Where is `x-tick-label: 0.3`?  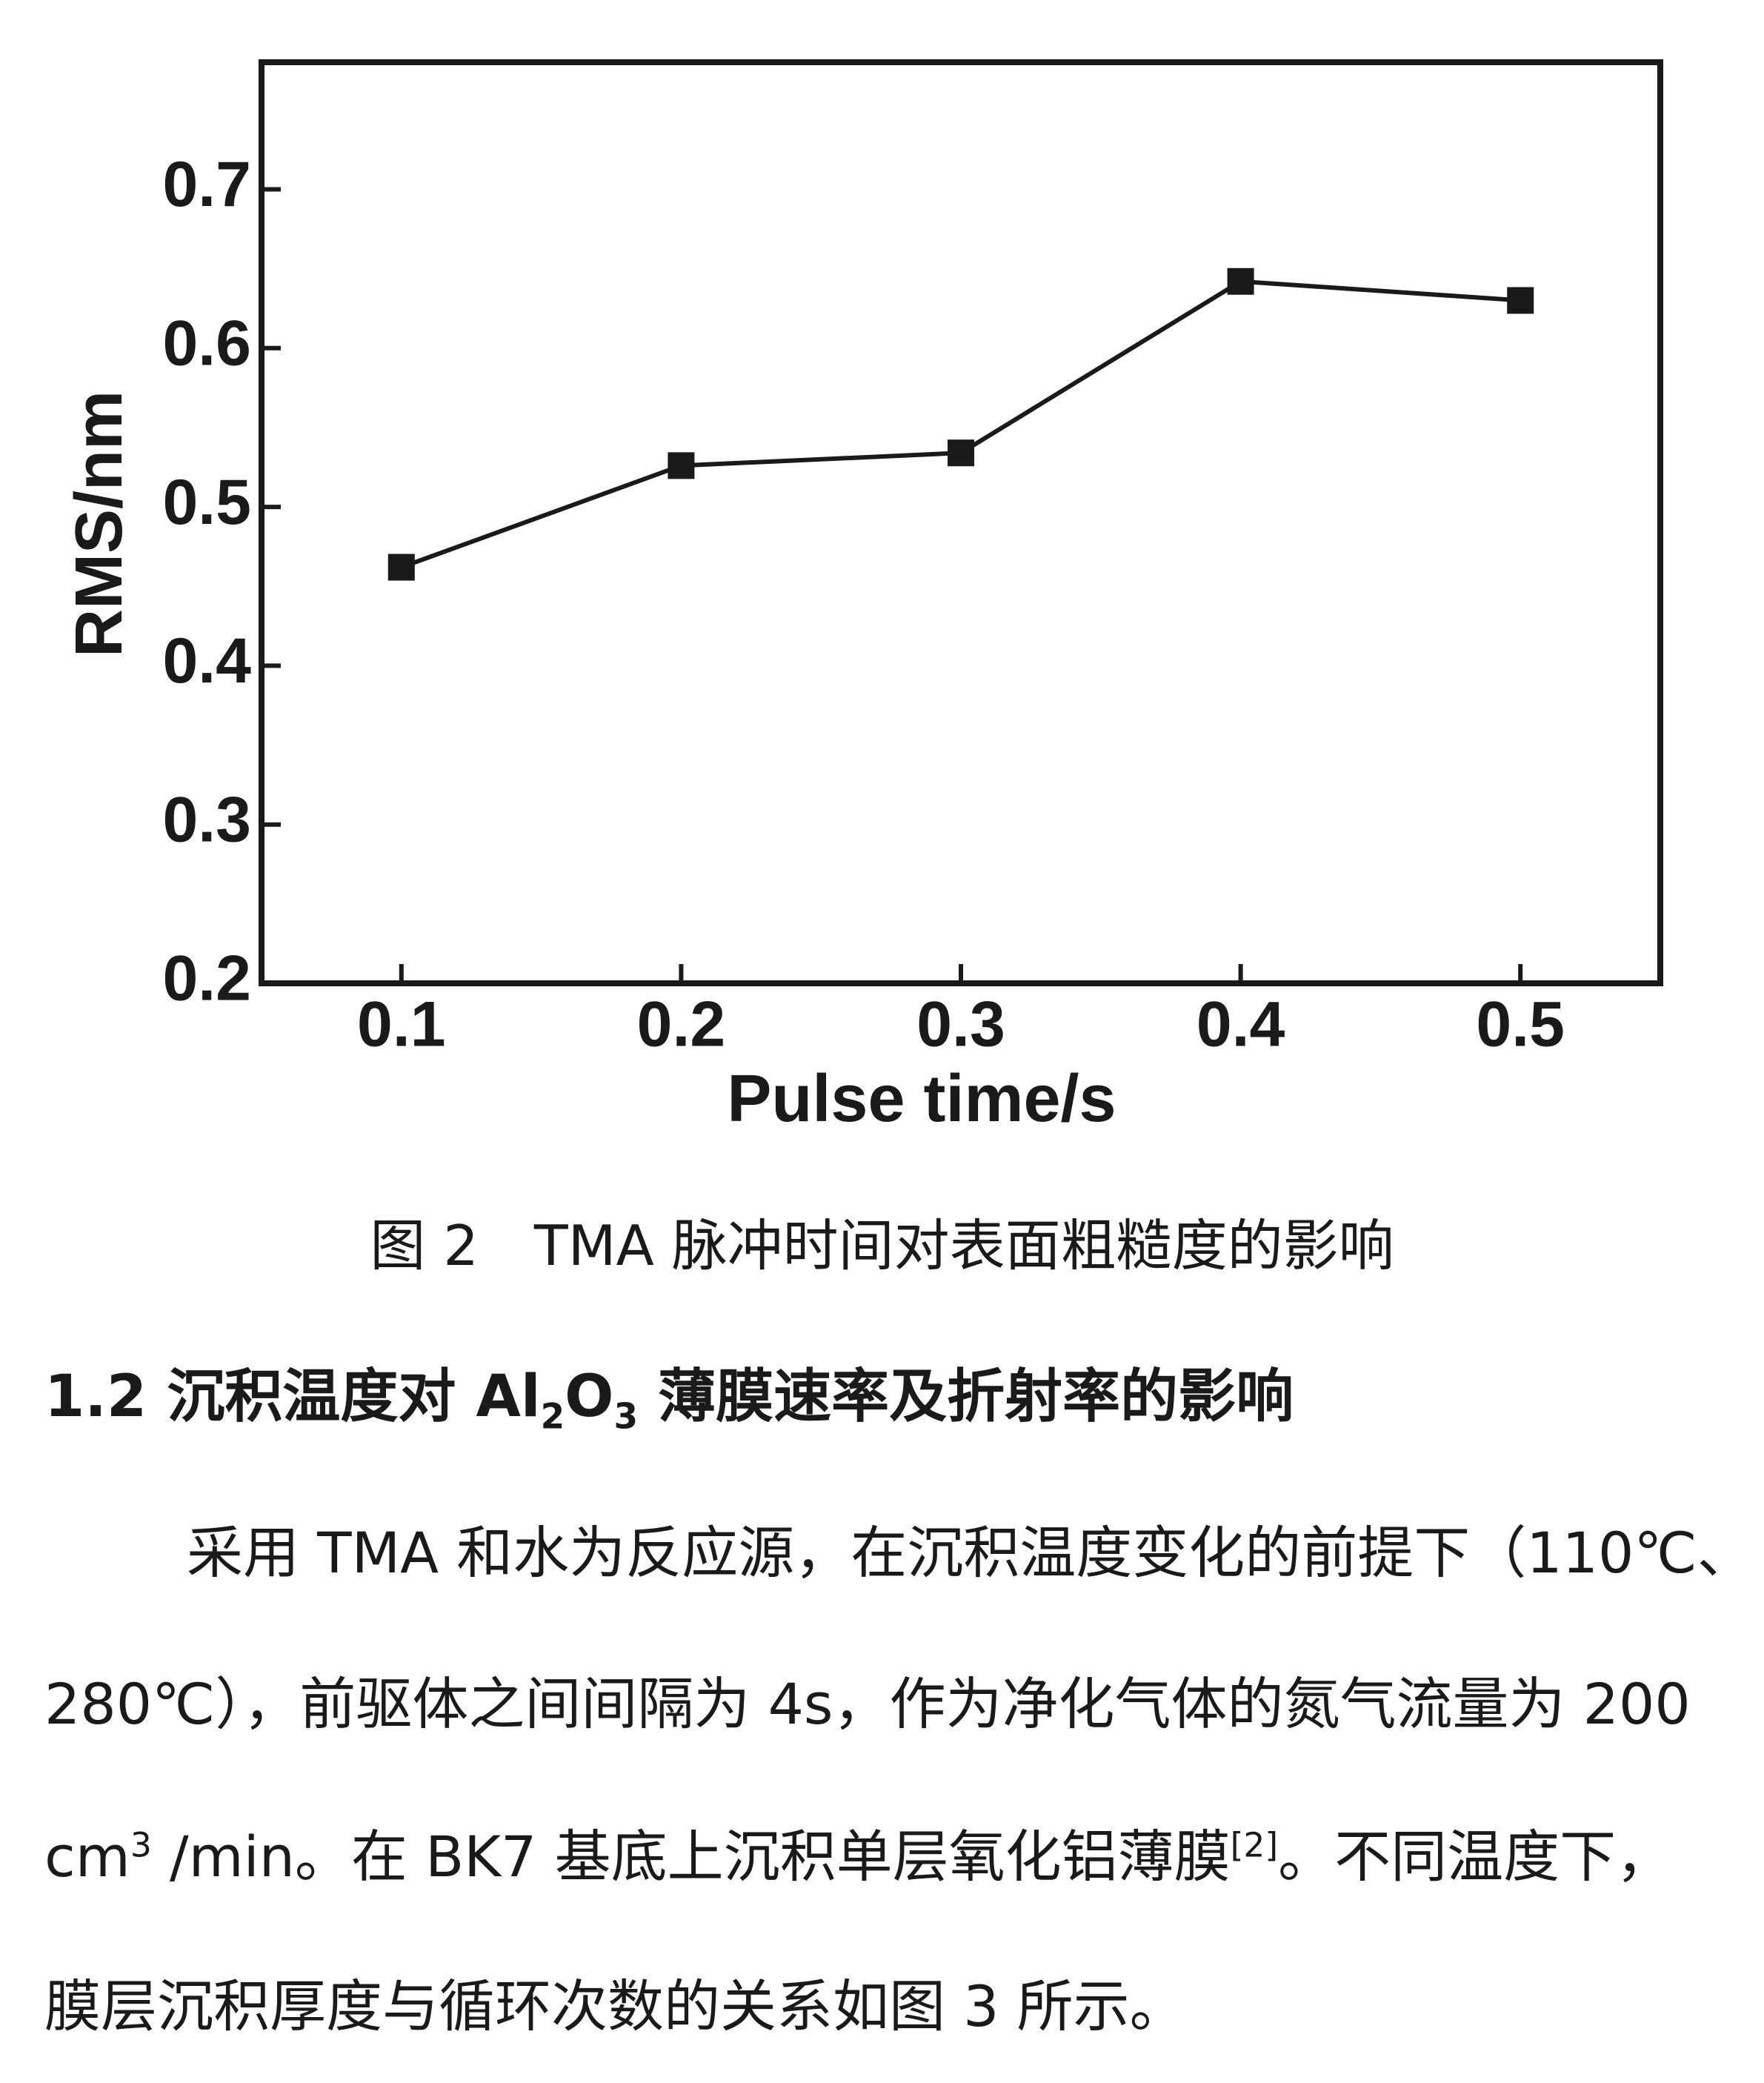 x-tick-label: 0.3 is located at coordinates (960, 1024).